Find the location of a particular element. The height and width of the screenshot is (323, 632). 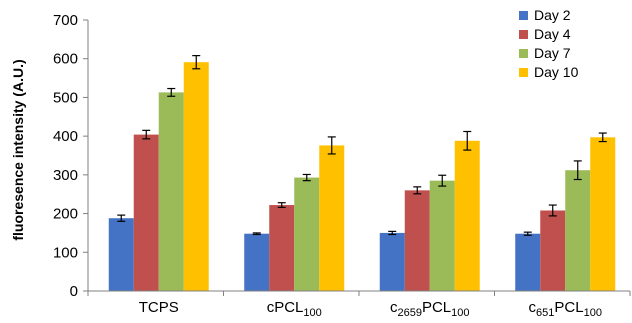

y-tick-label: 100 is located at coordinates (65, 252).